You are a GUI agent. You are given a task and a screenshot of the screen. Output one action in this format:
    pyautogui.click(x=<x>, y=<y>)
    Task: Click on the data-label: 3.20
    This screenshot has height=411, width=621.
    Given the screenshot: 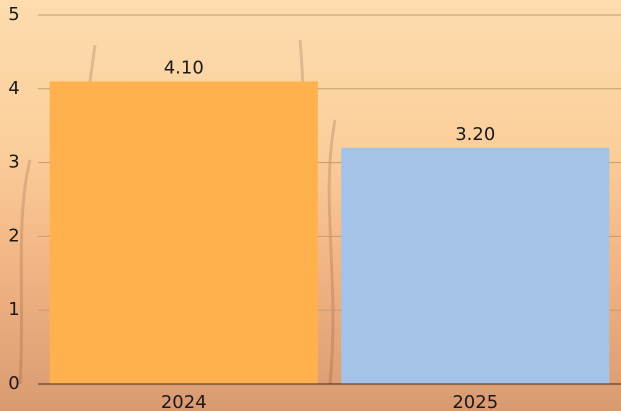 What is the action you would take?
    pyautogui.click(x=475, y=134)
    